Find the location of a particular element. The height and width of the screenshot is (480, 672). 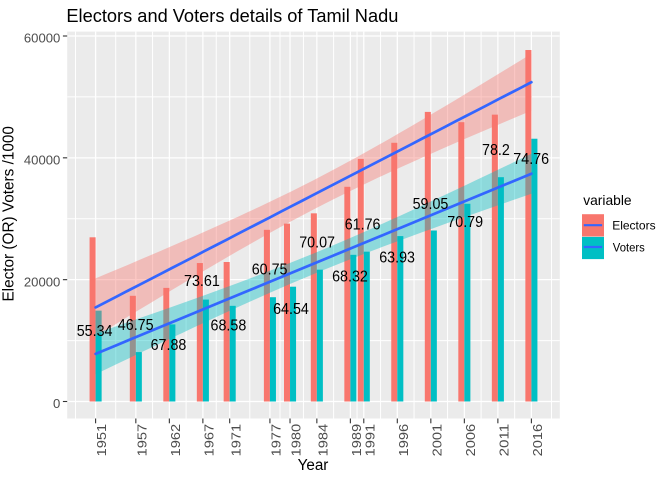

svg-text: 78.2 is located at coordinates (496, 150).